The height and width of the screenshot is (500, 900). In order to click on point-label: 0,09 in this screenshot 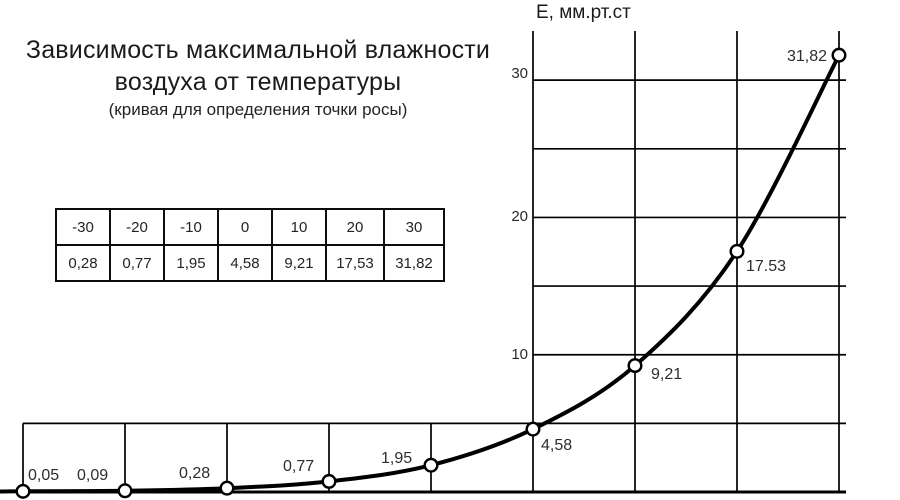, I will do `click(93, 475)`.